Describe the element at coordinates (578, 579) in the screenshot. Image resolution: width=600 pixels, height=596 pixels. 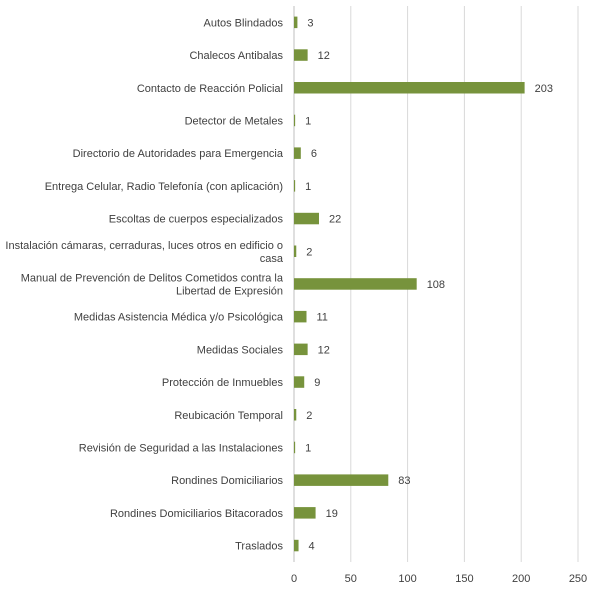
I see `x-tick-label: 250` at that location.